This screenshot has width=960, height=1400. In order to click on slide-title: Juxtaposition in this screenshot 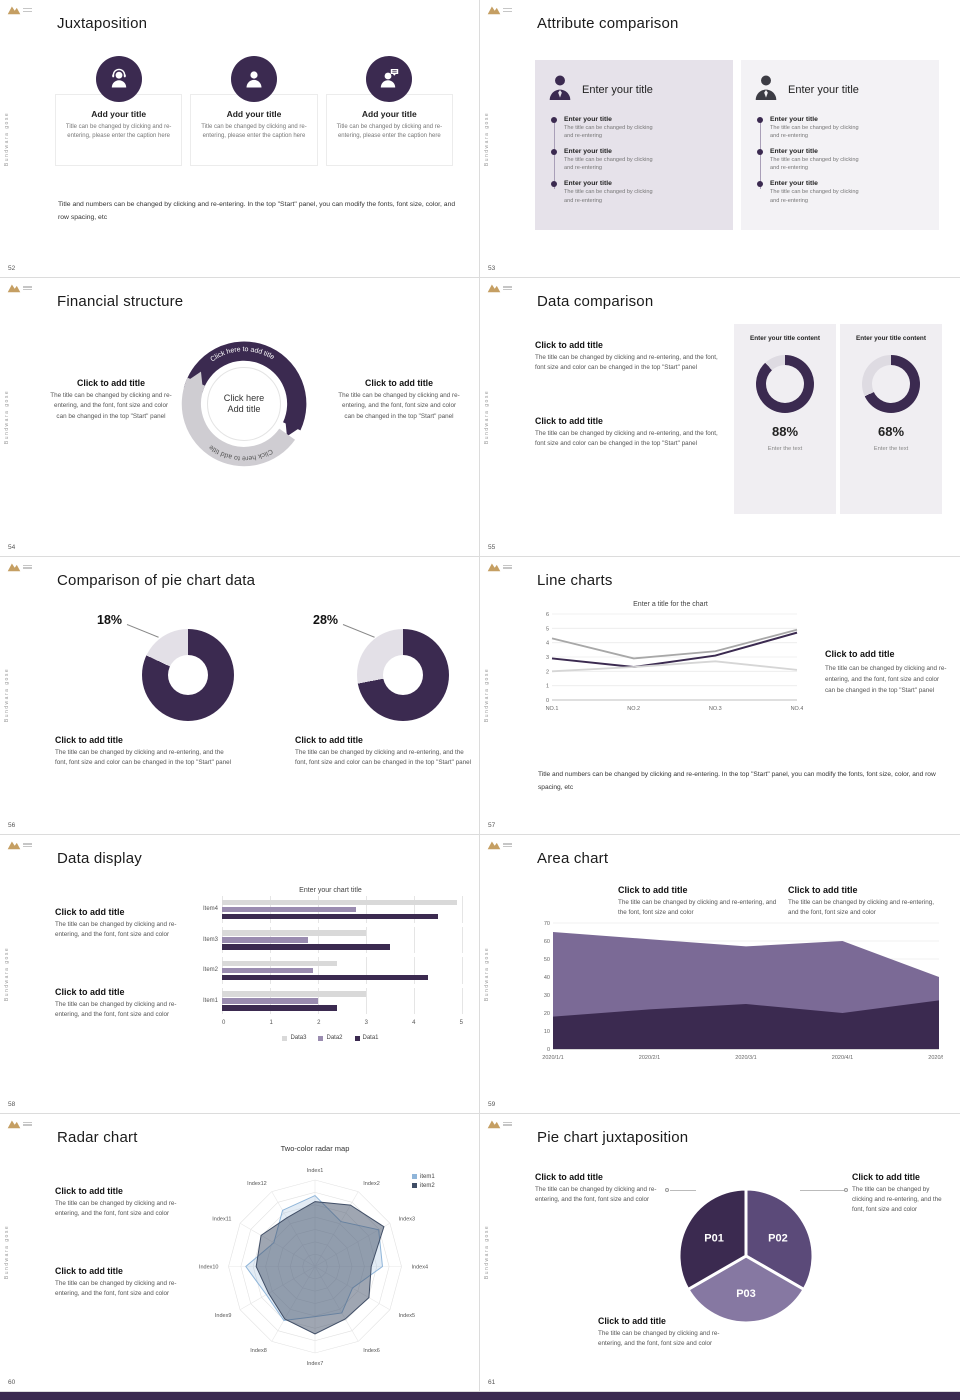, I will do `click(102, 23)`.